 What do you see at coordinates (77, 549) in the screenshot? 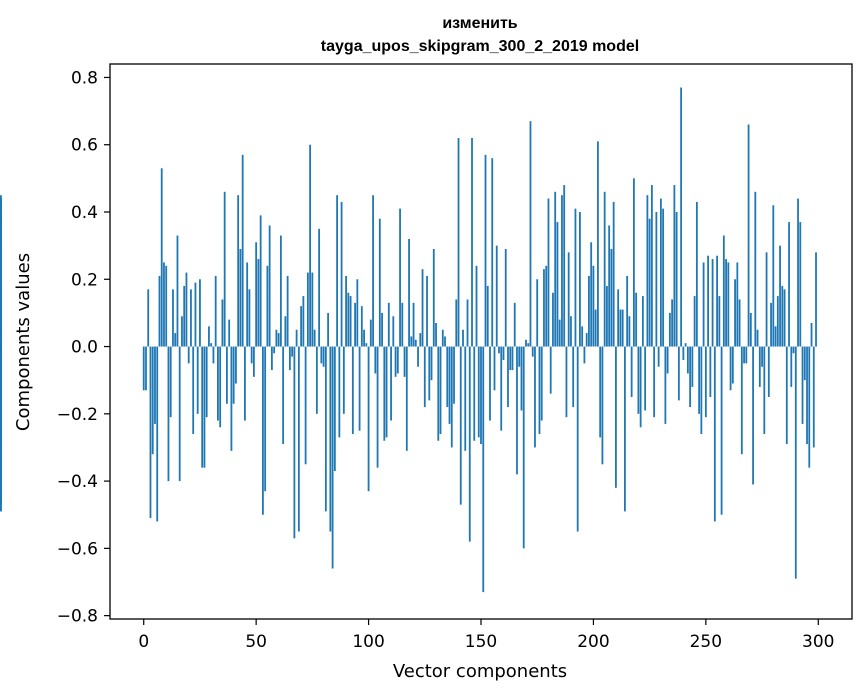
I see `y-tick-label: −0.6` at bounding box center [77, 549].